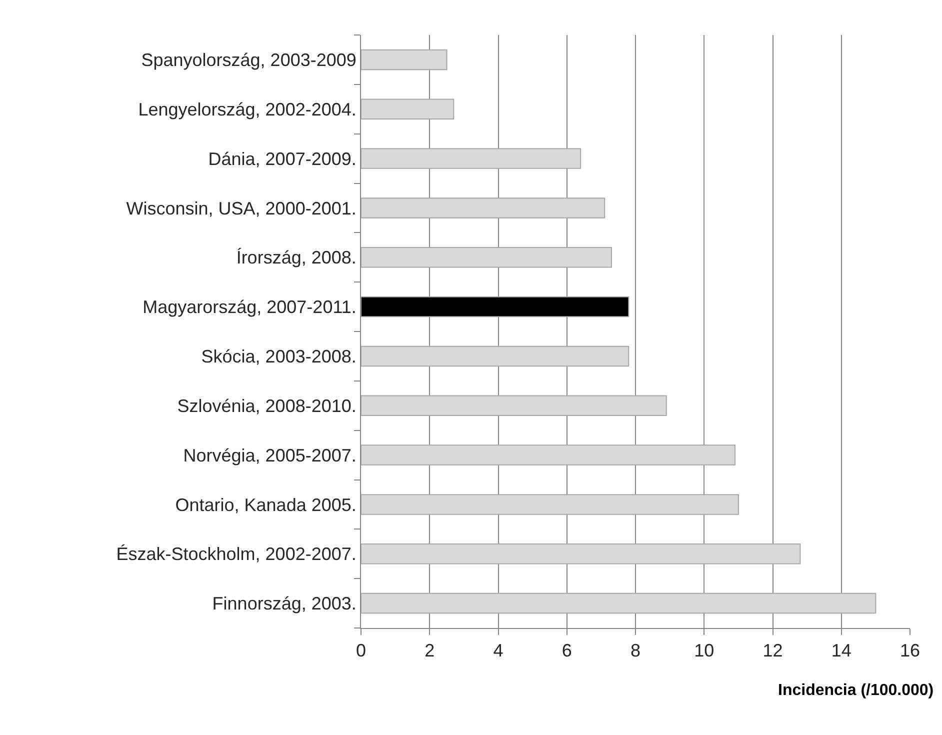 The image size is (942, 735). I want to click on y-tick-label: Lengyelország, 2002-2004., so click(247, 109).